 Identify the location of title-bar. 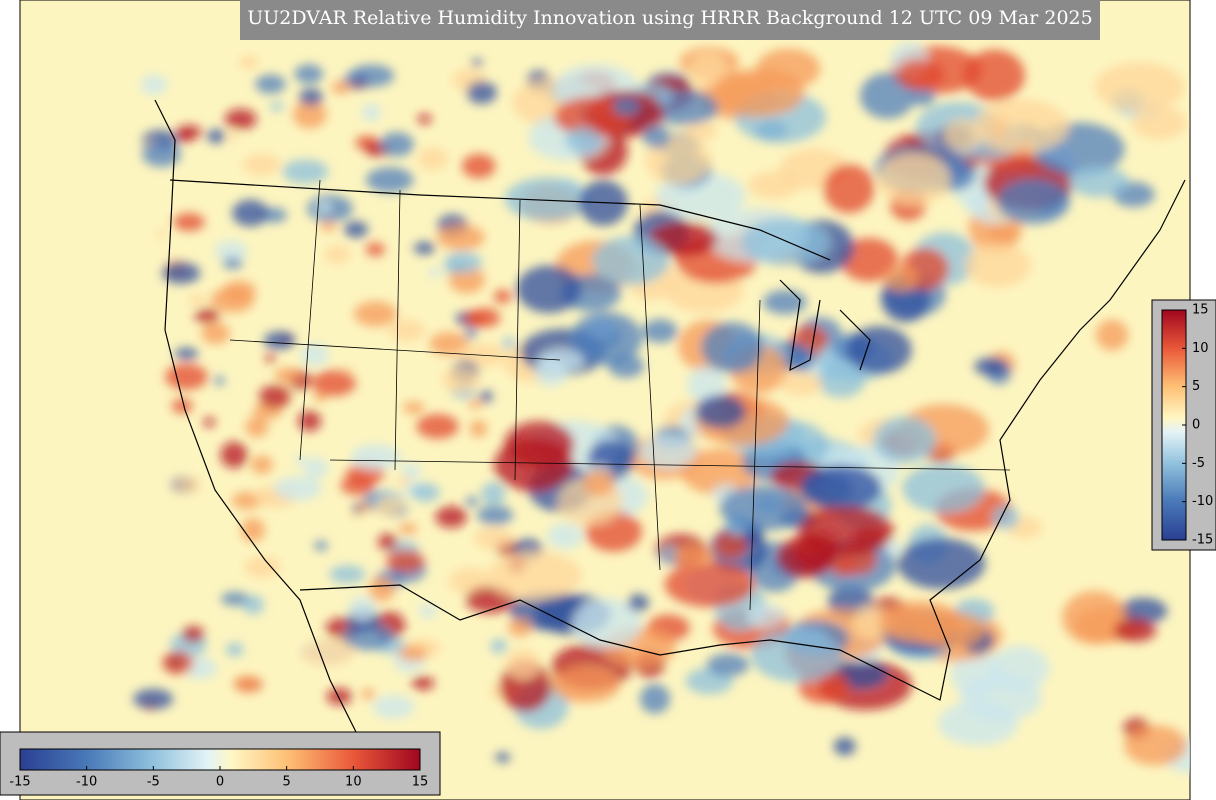
(670, 20).